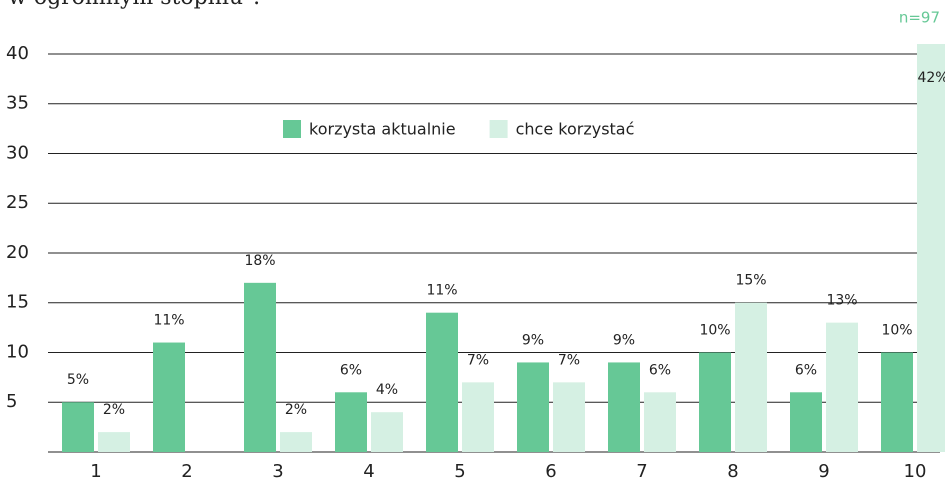 The image size is (945, 486). I want to click on value-label: 42%, so click(931, 78).